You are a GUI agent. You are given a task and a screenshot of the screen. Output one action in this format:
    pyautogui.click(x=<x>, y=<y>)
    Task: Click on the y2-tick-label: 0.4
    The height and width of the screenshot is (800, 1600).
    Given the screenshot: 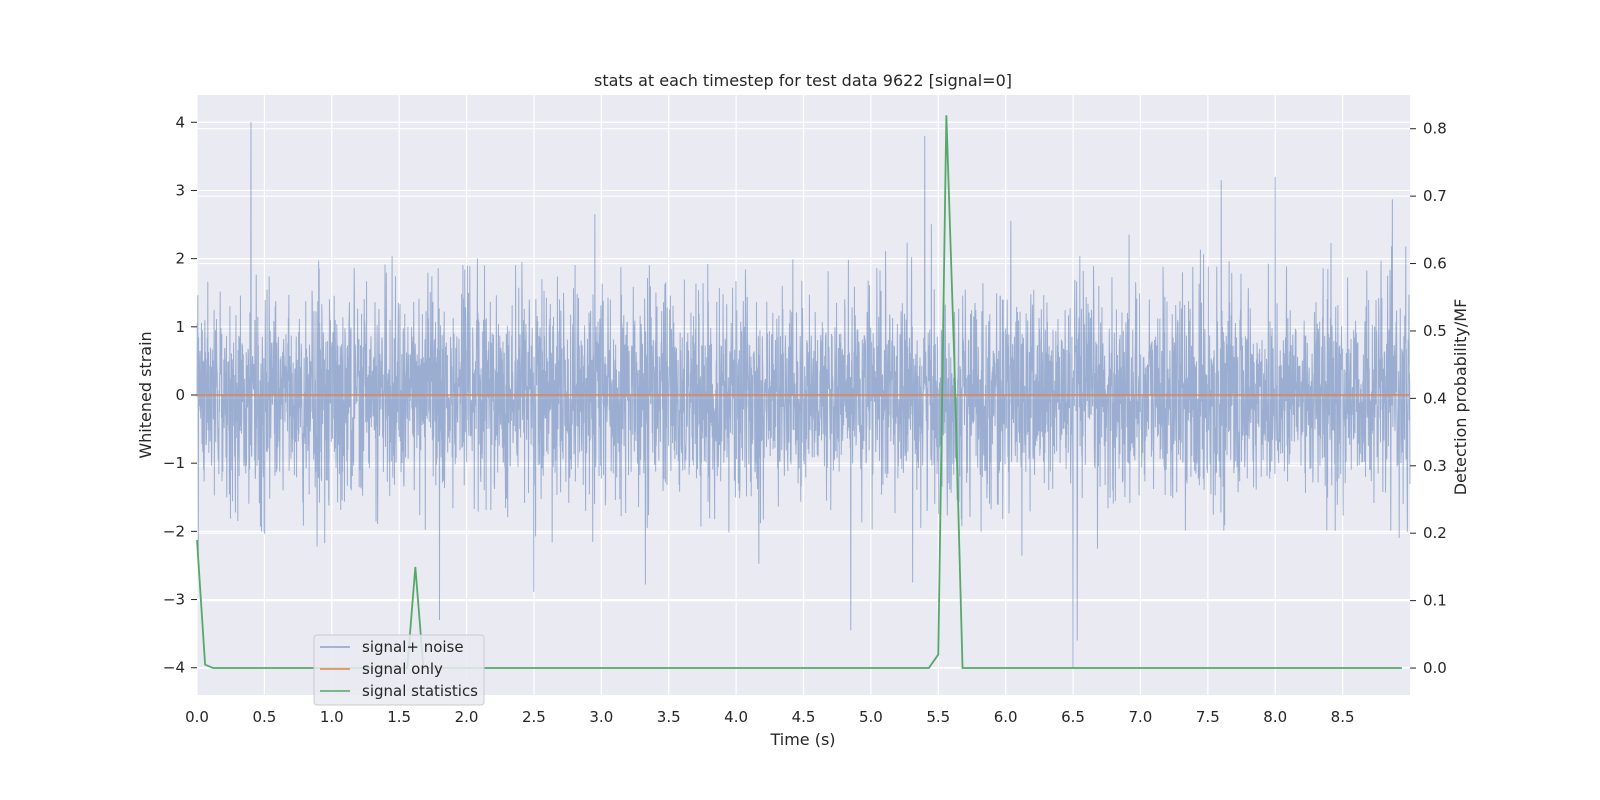 What is the action you would take?
    pyautogui.click(x=1435, y=398)
    